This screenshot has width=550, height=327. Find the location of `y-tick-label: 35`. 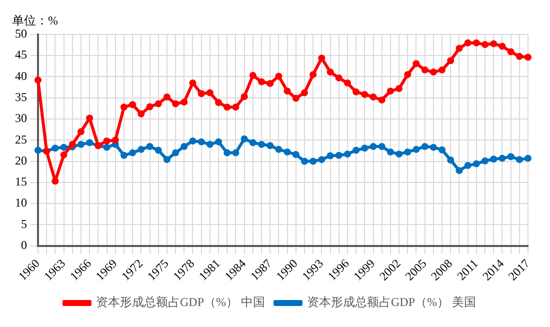

y-tick-label: 35 is located at coordinates (21, 97).